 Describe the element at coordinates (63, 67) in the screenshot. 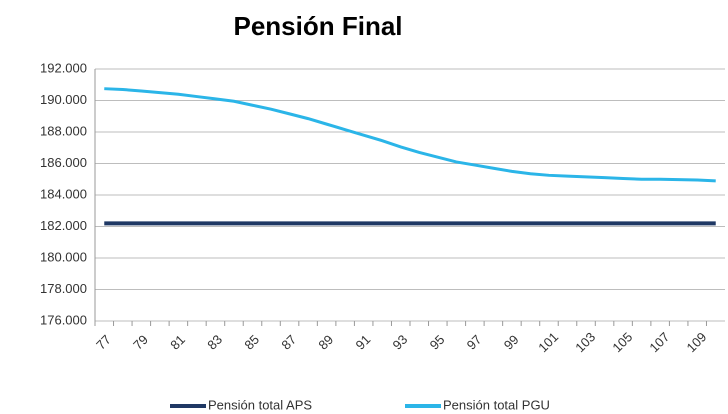

I see `y-tick-label: 192.000` at that location.